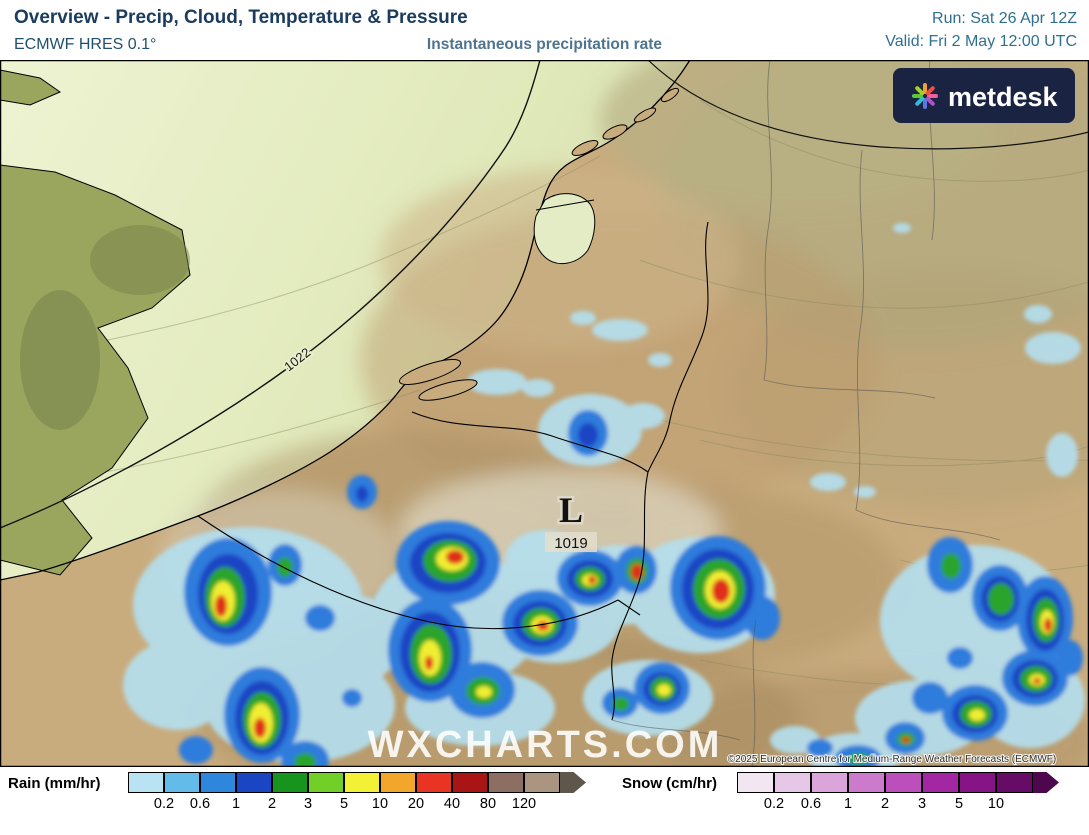 Image resolution: width=1089 pixels, height=835 pixels. I want to click on snow-scale-ticks: 0.2 0.6 1 2 3 5 10, so click(902, 805).